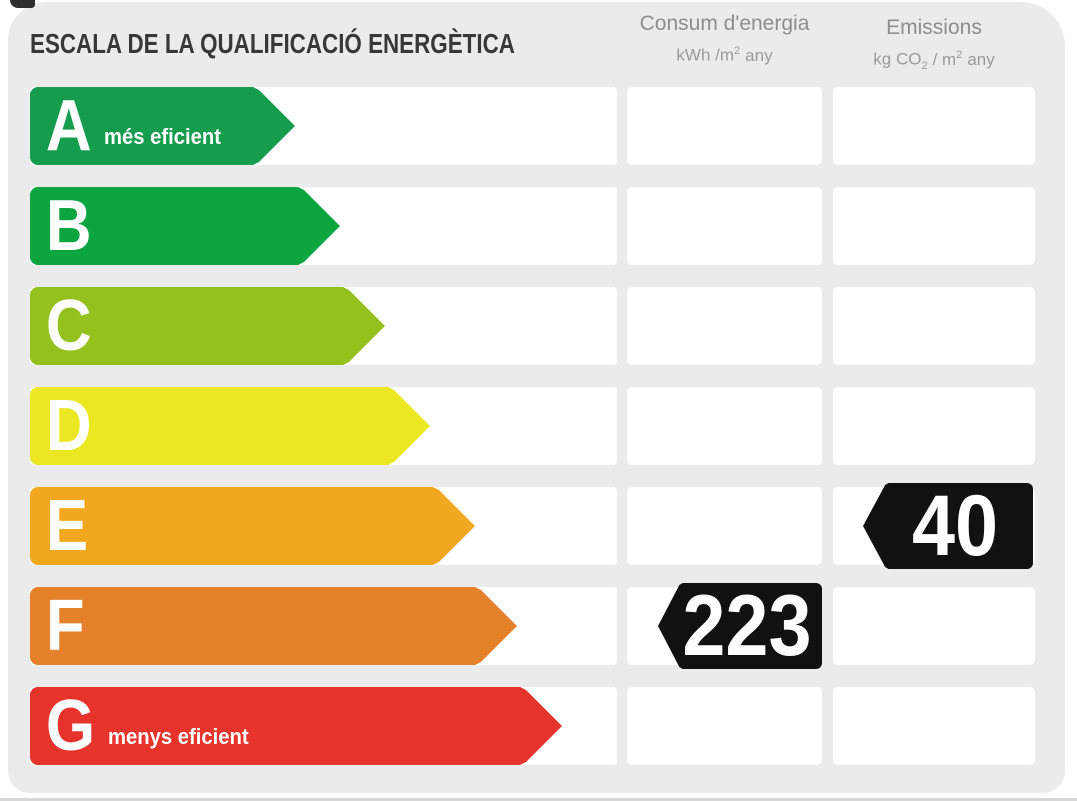 The image size is (1077, 801). What do you see at coordinates (724, 55) in the screenshot?
I see `consum-column-units: kWh /m2 any` at bounding box center [724, 55].